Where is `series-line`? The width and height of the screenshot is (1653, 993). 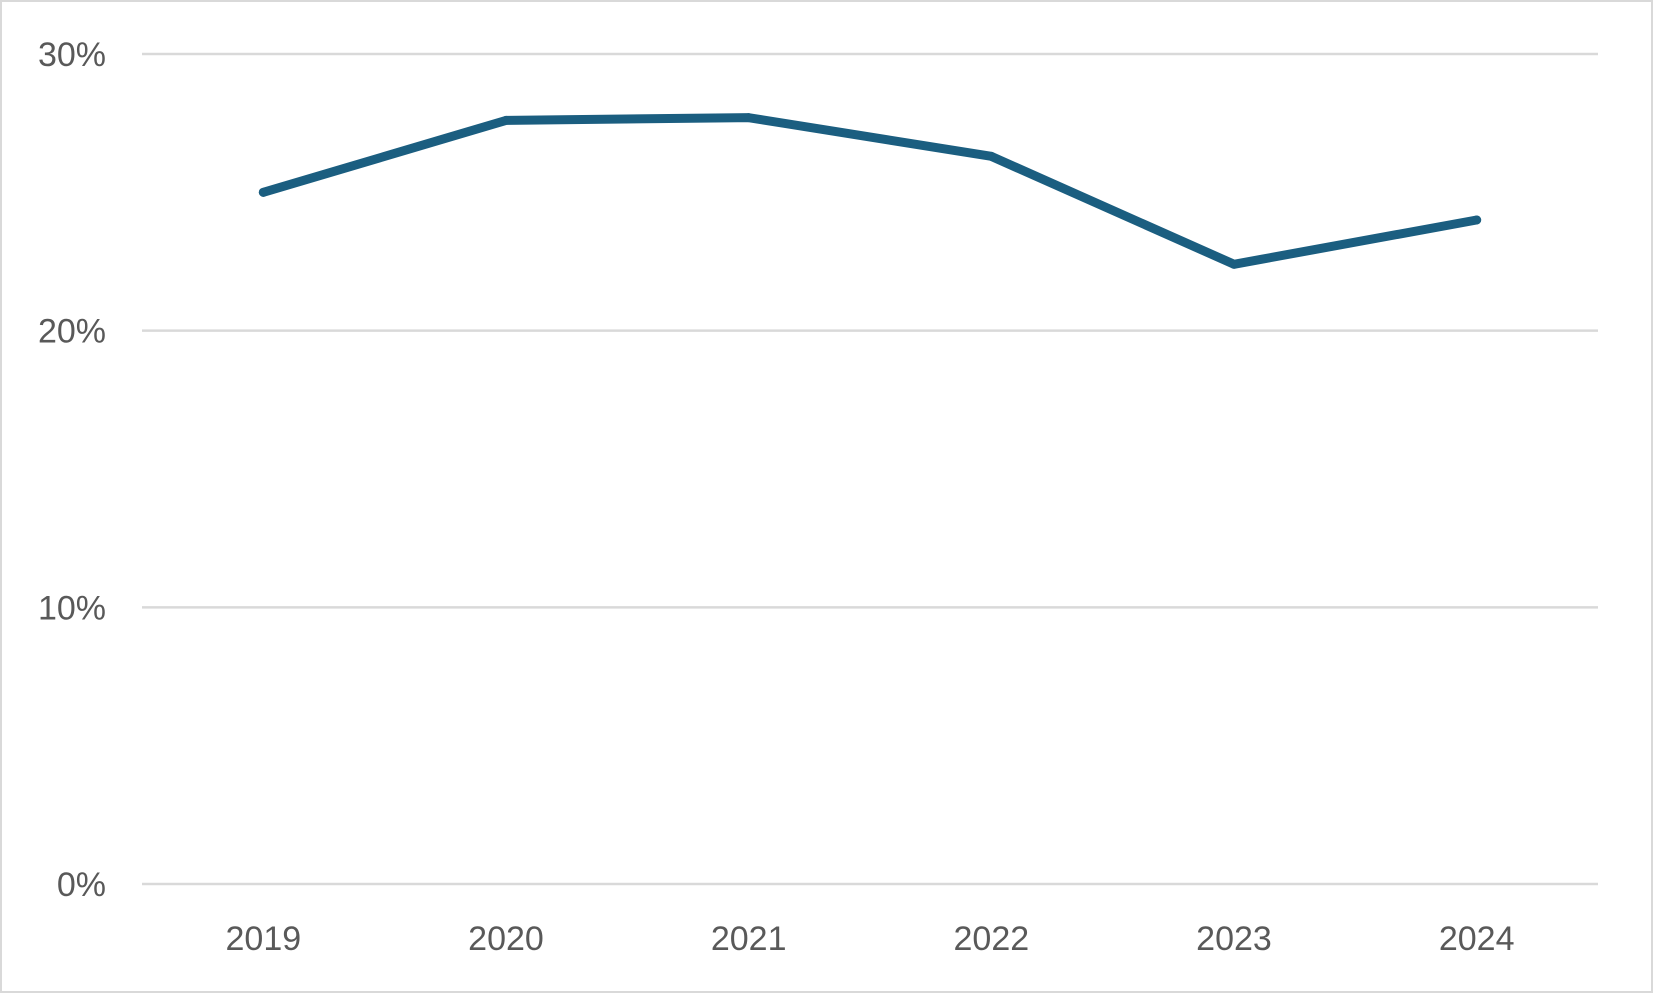
series-line is located at coordinates (870, 191).